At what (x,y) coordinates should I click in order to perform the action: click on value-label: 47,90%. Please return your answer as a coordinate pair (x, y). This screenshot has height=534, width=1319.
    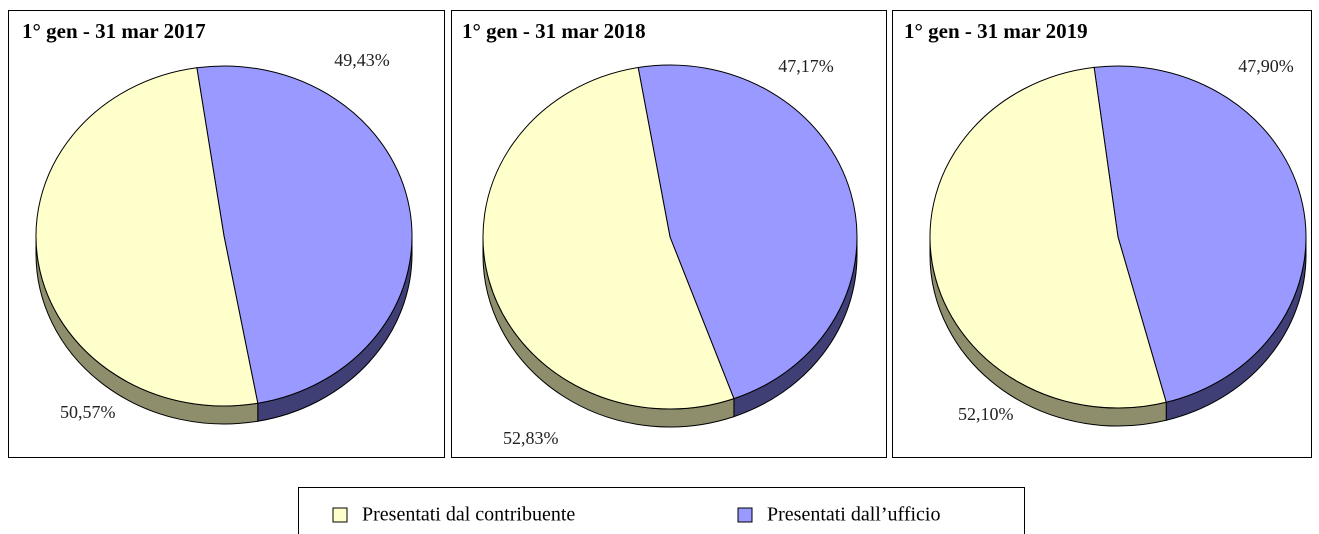
    Looking at the image, I should click on (1266, 66).